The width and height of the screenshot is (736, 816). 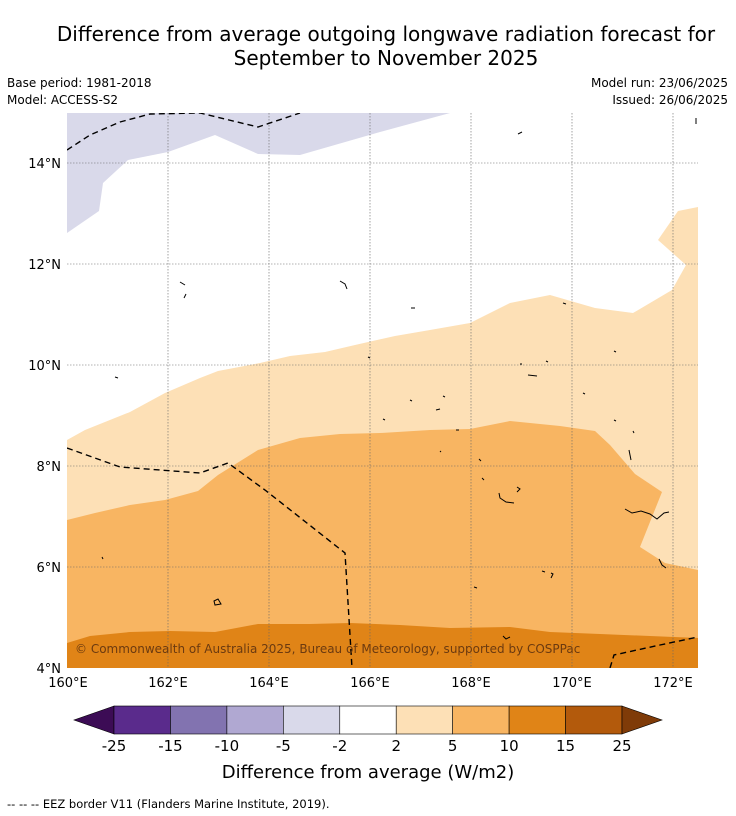 What do you see at coordinates (471, 683) in the screenshot?
I see `lon-label-168e: 168°E` at bounding box center [471, 683].